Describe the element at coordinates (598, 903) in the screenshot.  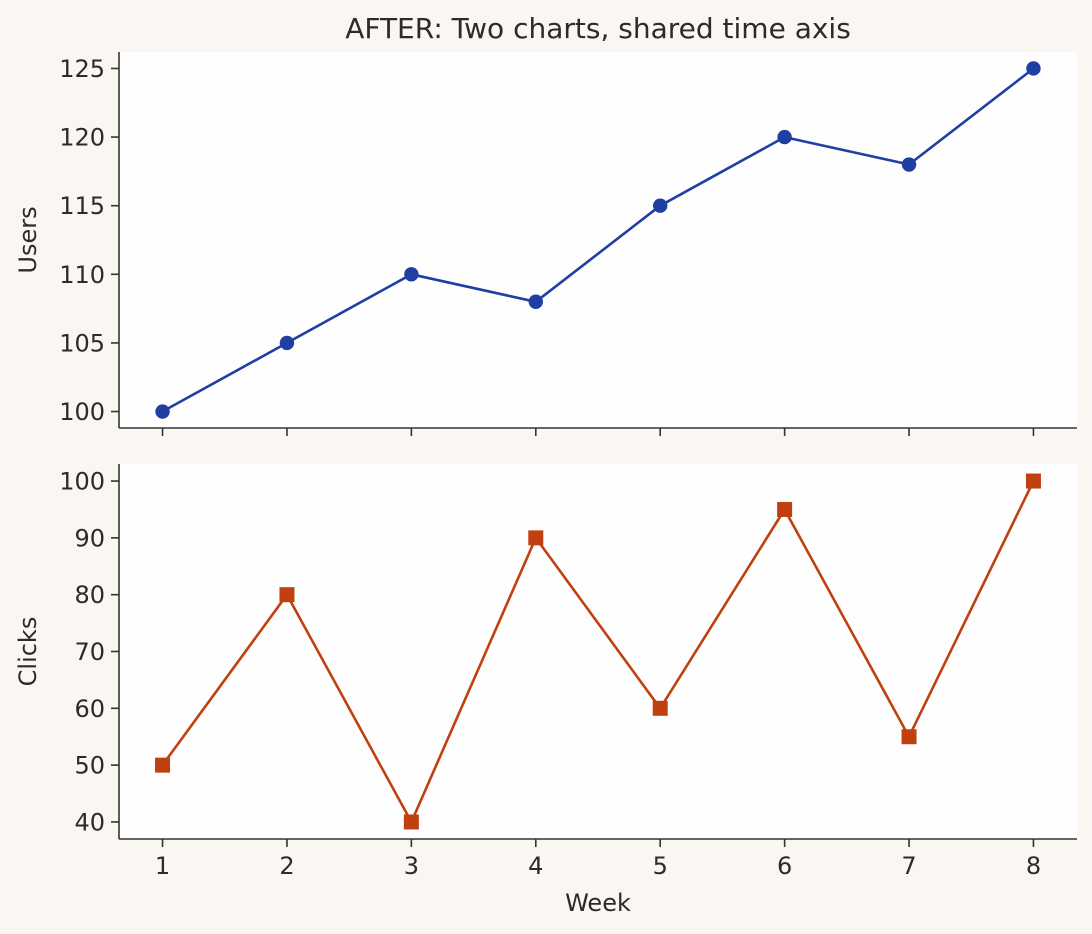
I see `x-axis-label: Week` at that location.